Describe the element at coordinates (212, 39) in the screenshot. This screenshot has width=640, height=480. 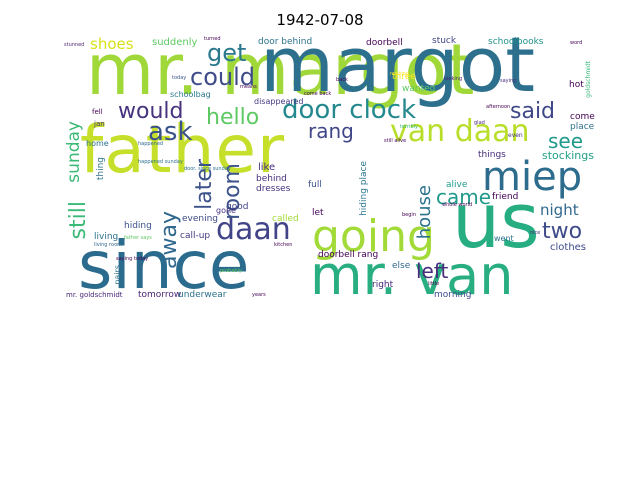
I see `word-turned: turned` at that location.